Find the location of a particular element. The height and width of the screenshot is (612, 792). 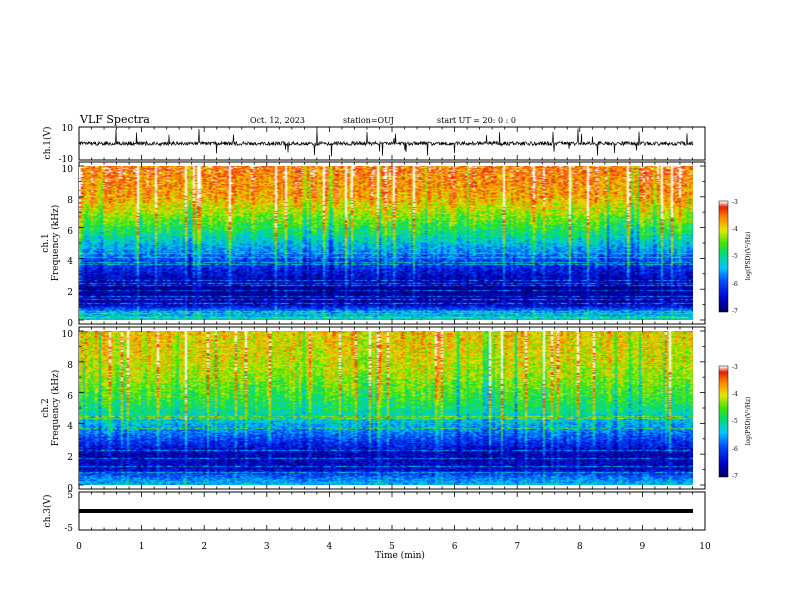

xtick-5: 5 is located at coordinates (392, 547).